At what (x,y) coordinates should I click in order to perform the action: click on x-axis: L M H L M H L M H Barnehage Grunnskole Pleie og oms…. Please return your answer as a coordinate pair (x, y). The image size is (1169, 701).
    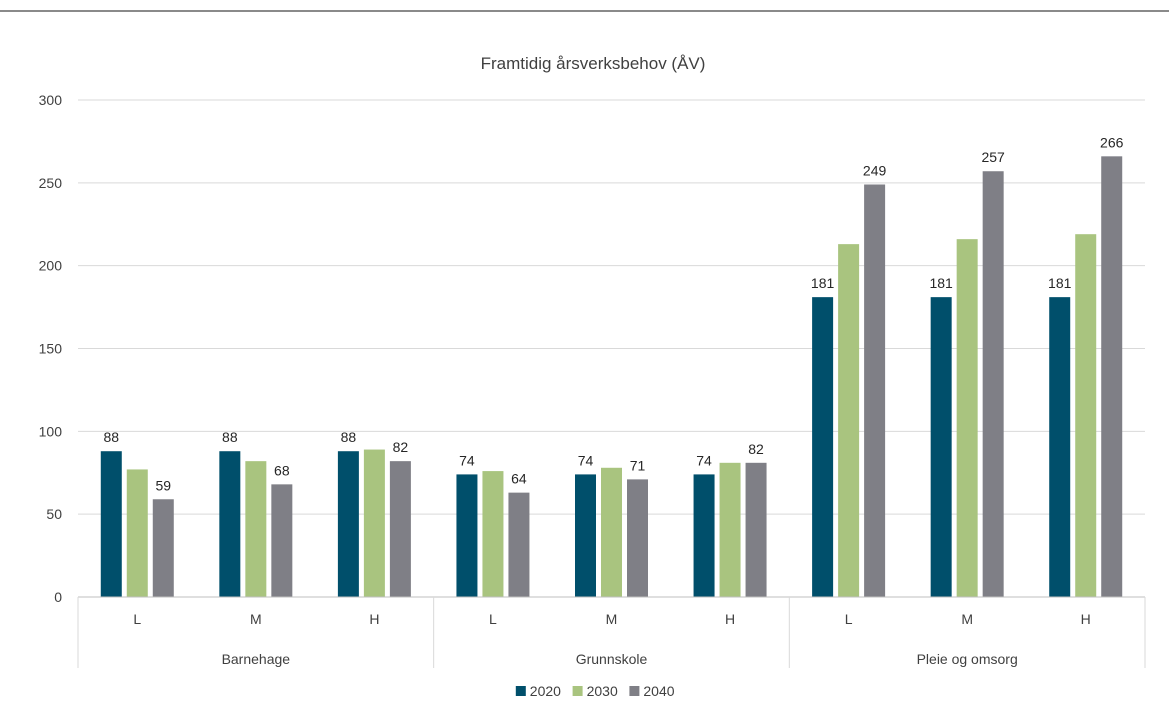
    Looking at the image, I should click on (611, 632).